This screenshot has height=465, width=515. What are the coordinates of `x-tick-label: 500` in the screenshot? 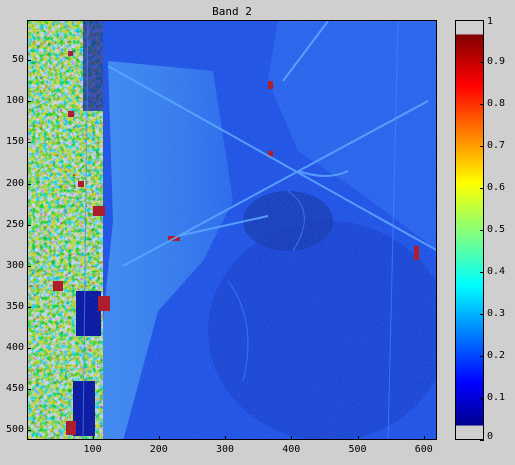 It's located at (357, 449).